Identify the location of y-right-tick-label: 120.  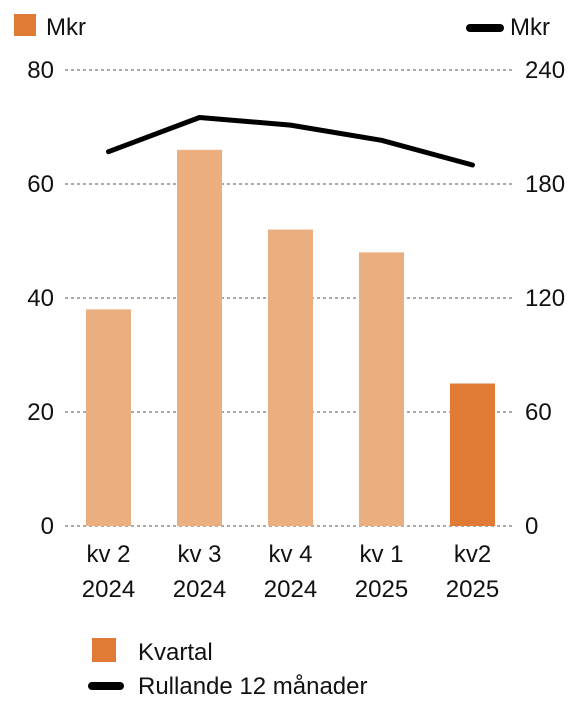
(545, 298).